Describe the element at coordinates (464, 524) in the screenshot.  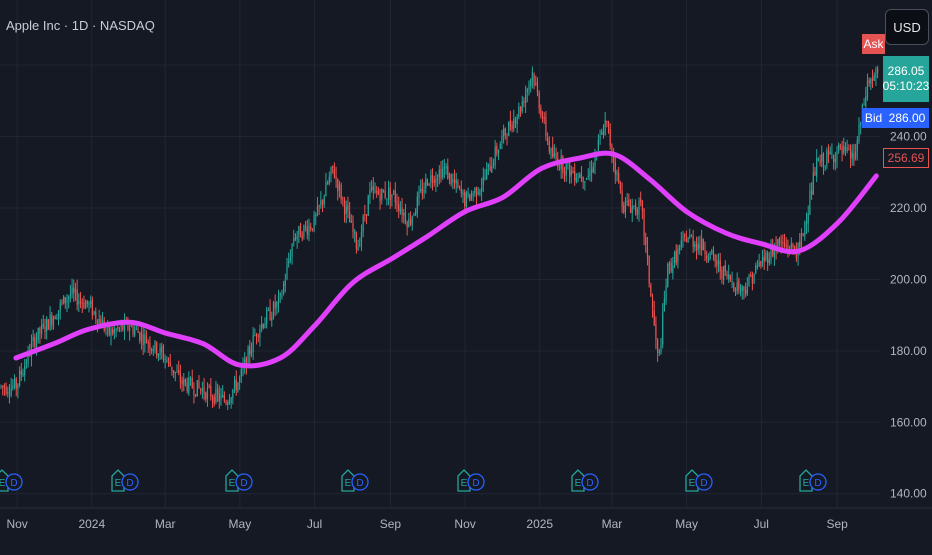
I see `x-tick-label: Nov` at that location.